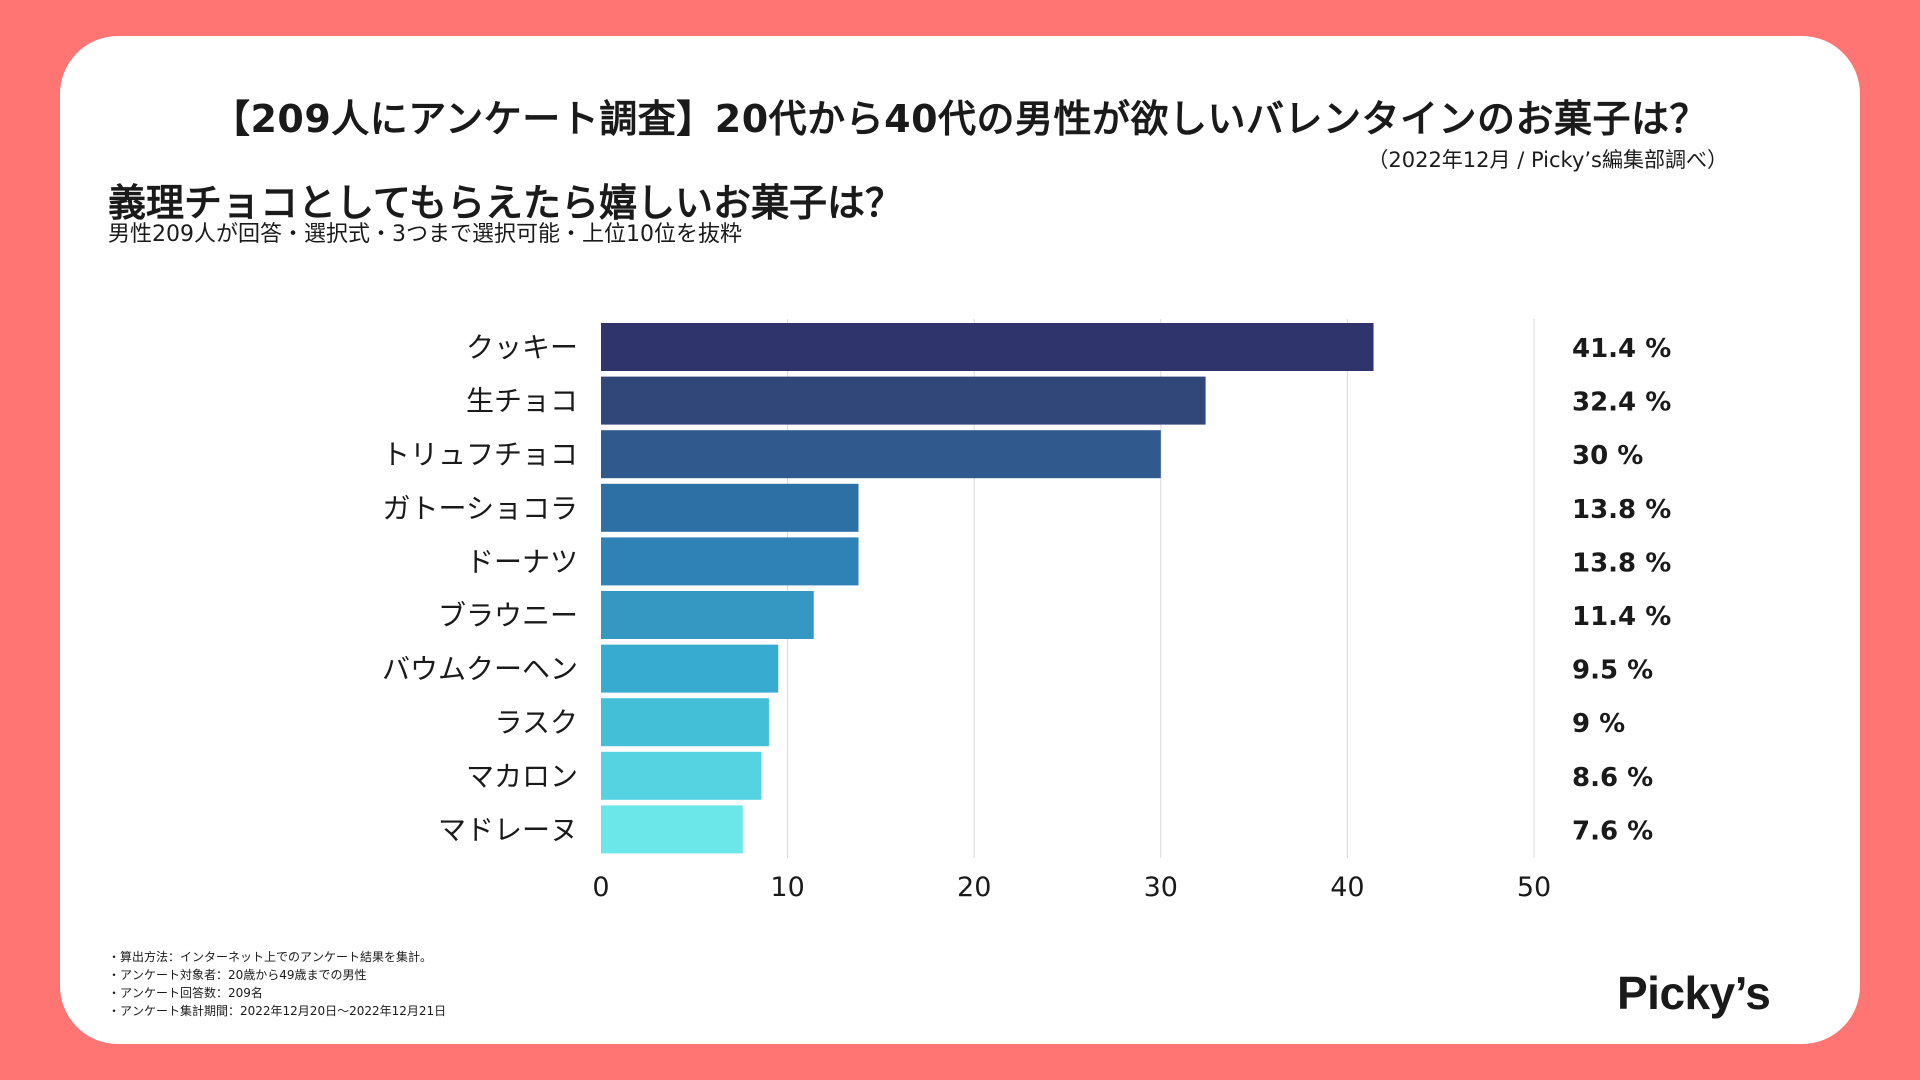 The width and height of the screenshot is (1920, 1080). I want to click on value-label: 30 %, so click(1607, 456).